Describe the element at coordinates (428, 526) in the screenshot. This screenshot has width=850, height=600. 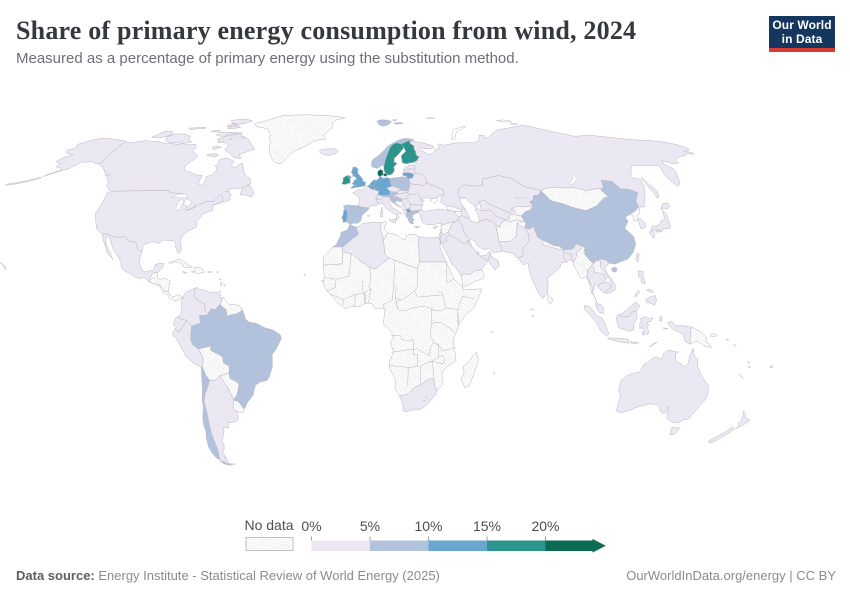
I see `svg-text: 10%` at that location.